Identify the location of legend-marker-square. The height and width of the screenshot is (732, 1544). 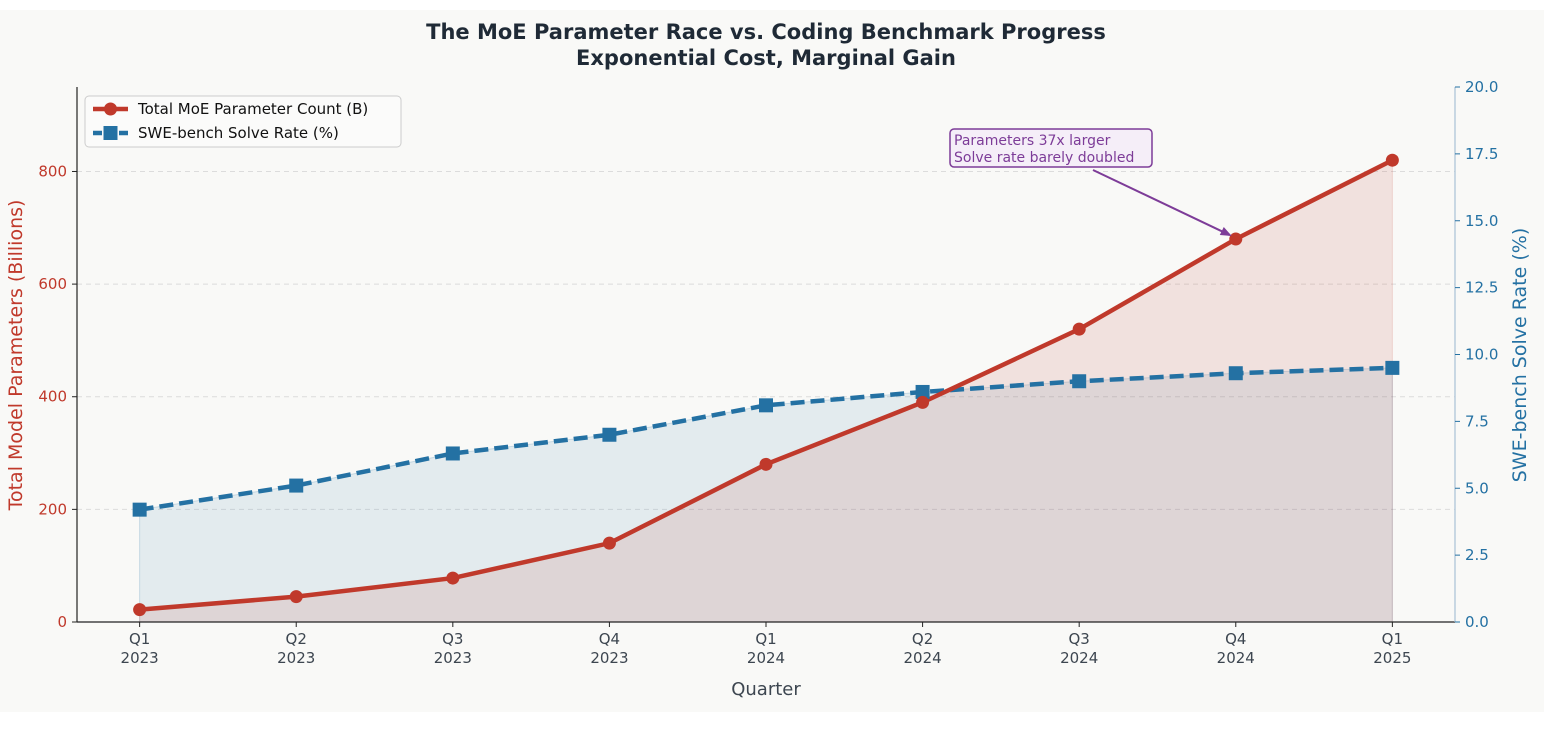
(110, 133).